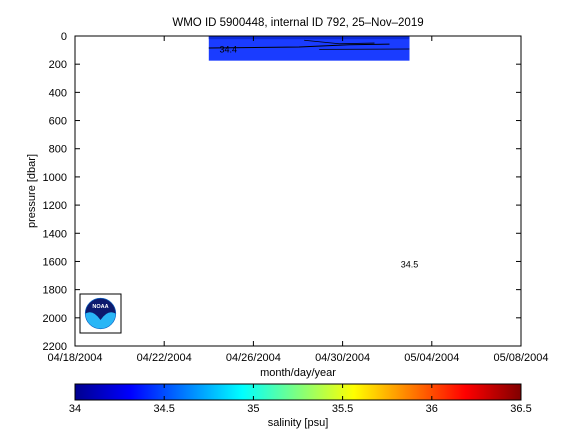  What do you see at coordinates (520, 358) in the screenshot?
I see `x-tick-label: 05/08/2004` at bounding box center [520, 358].